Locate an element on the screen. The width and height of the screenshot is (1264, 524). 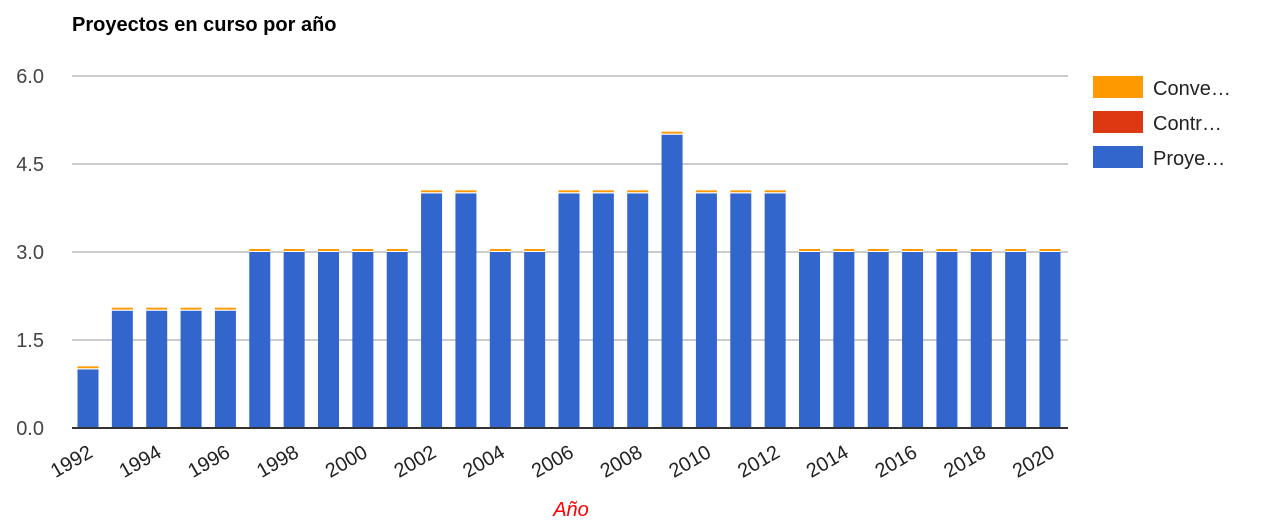
bar-top-1995 is located at coordinates (191, 308).